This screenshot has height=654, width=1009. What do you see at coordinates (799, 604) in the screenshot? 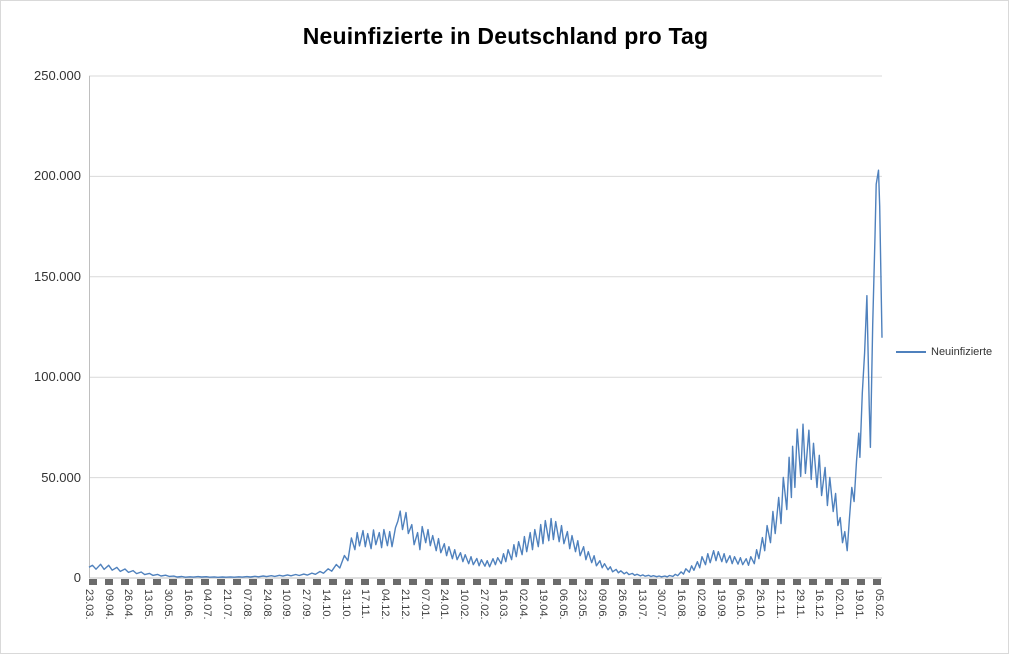
I see `x-axis-tick-label: 29.11.` at bounding box center [799, 604].